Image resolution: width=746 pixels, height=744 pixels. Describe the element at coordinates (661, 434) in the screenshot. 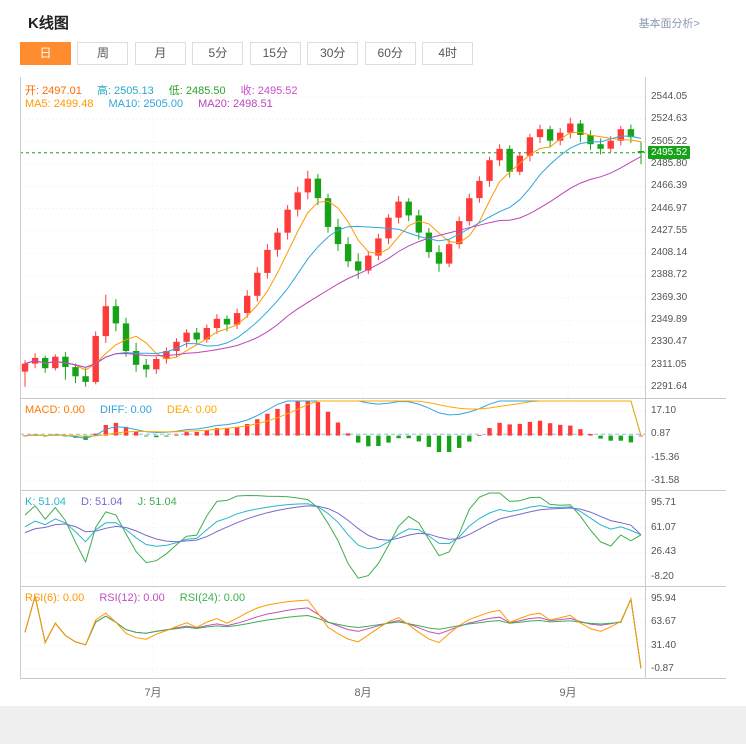

I see `axis-tick: 0.87` at that location.